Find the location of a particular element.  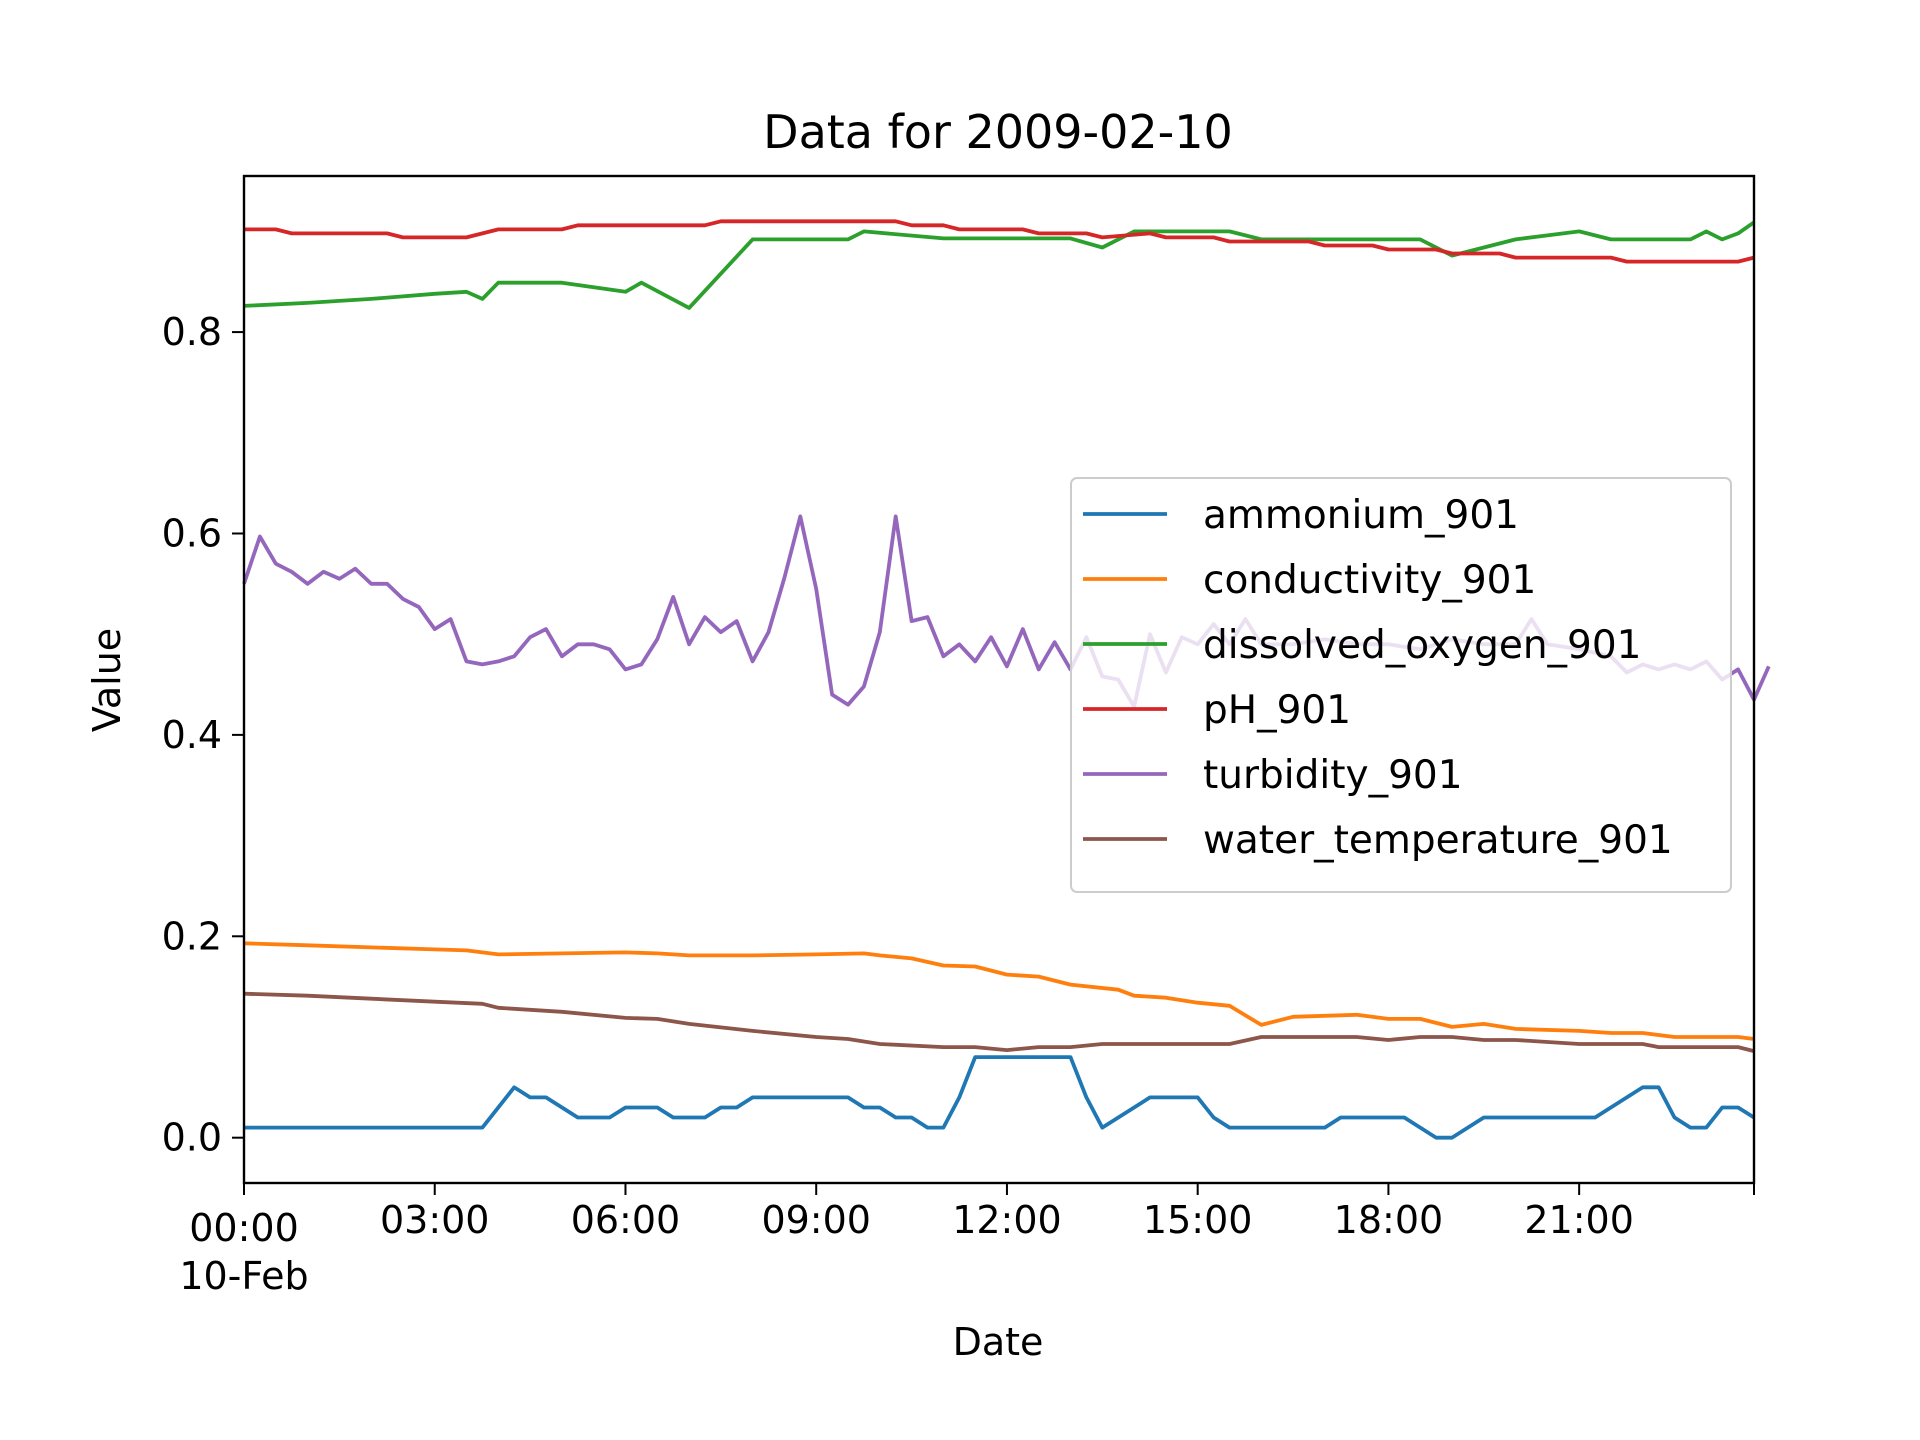

legend-label: pH_901 is located at coordinates (1277, 710).